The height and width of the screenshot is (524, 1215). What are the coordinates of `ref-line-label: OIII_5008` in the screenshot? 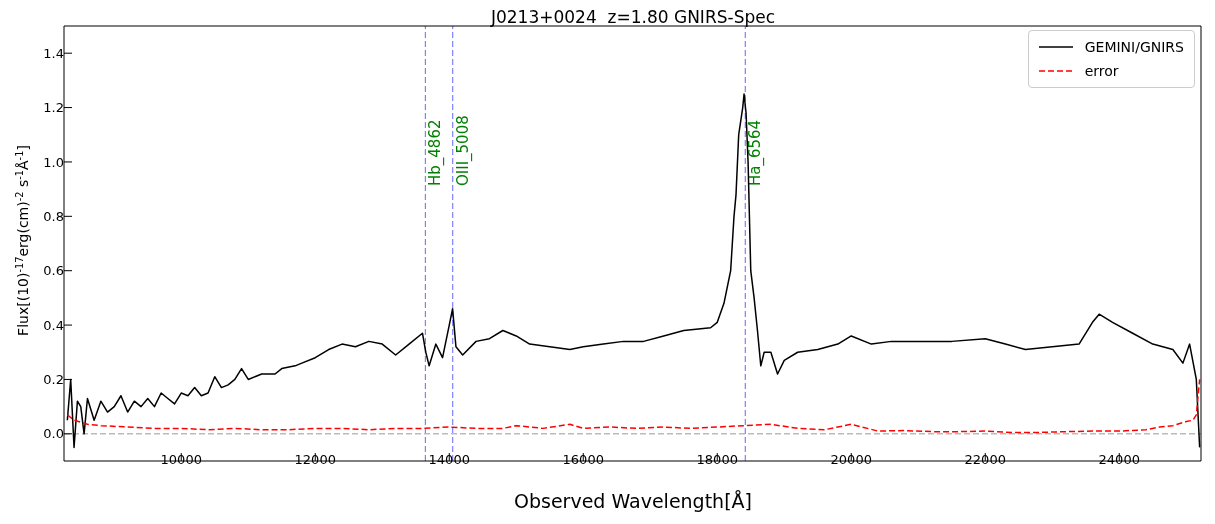 It's located at (463, 150).